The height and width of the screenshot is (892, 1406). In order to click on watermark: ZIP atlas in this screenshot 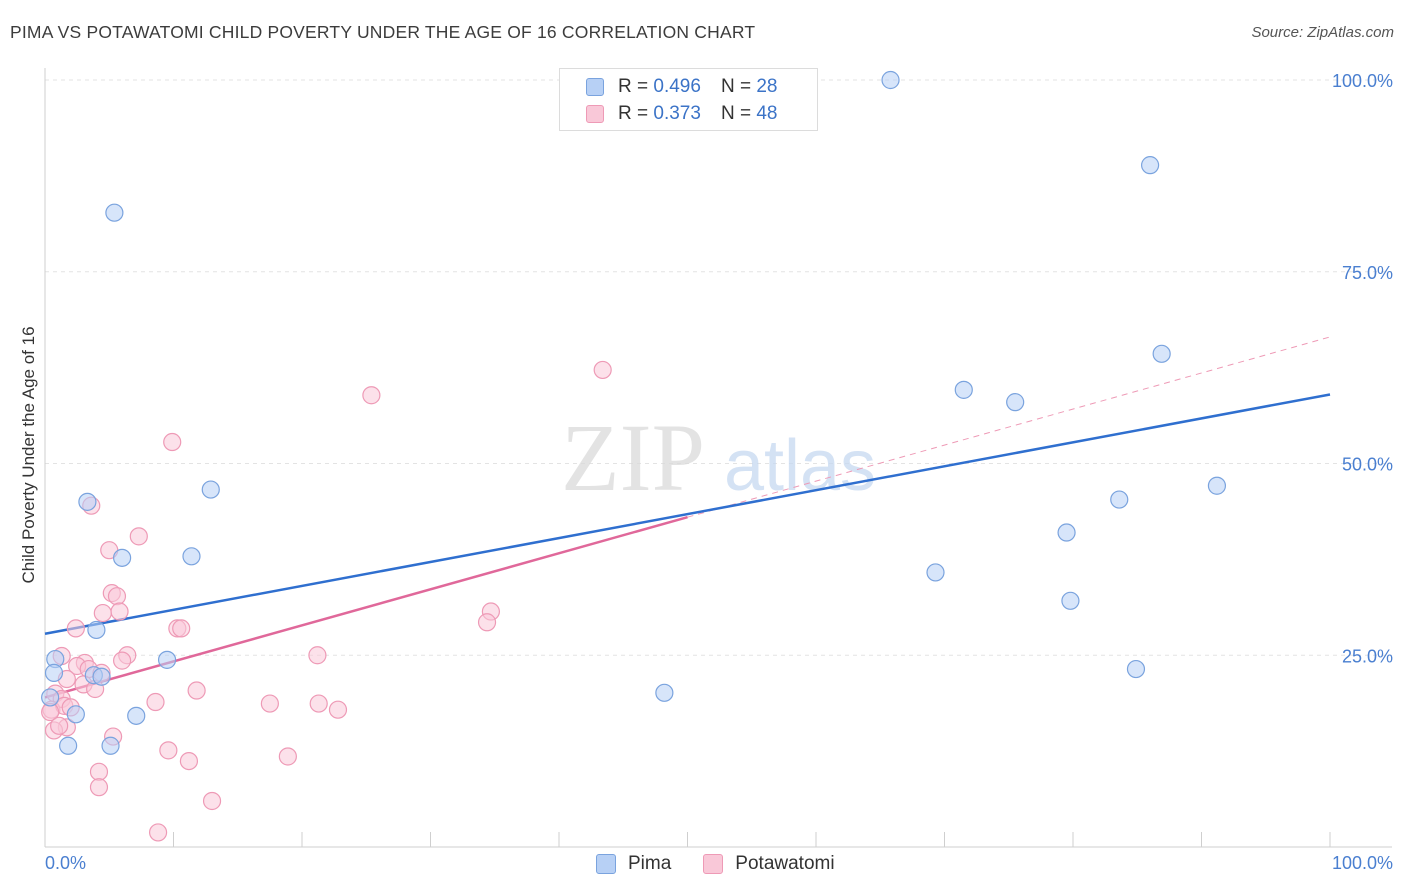, I will do `click(718, 457)`.